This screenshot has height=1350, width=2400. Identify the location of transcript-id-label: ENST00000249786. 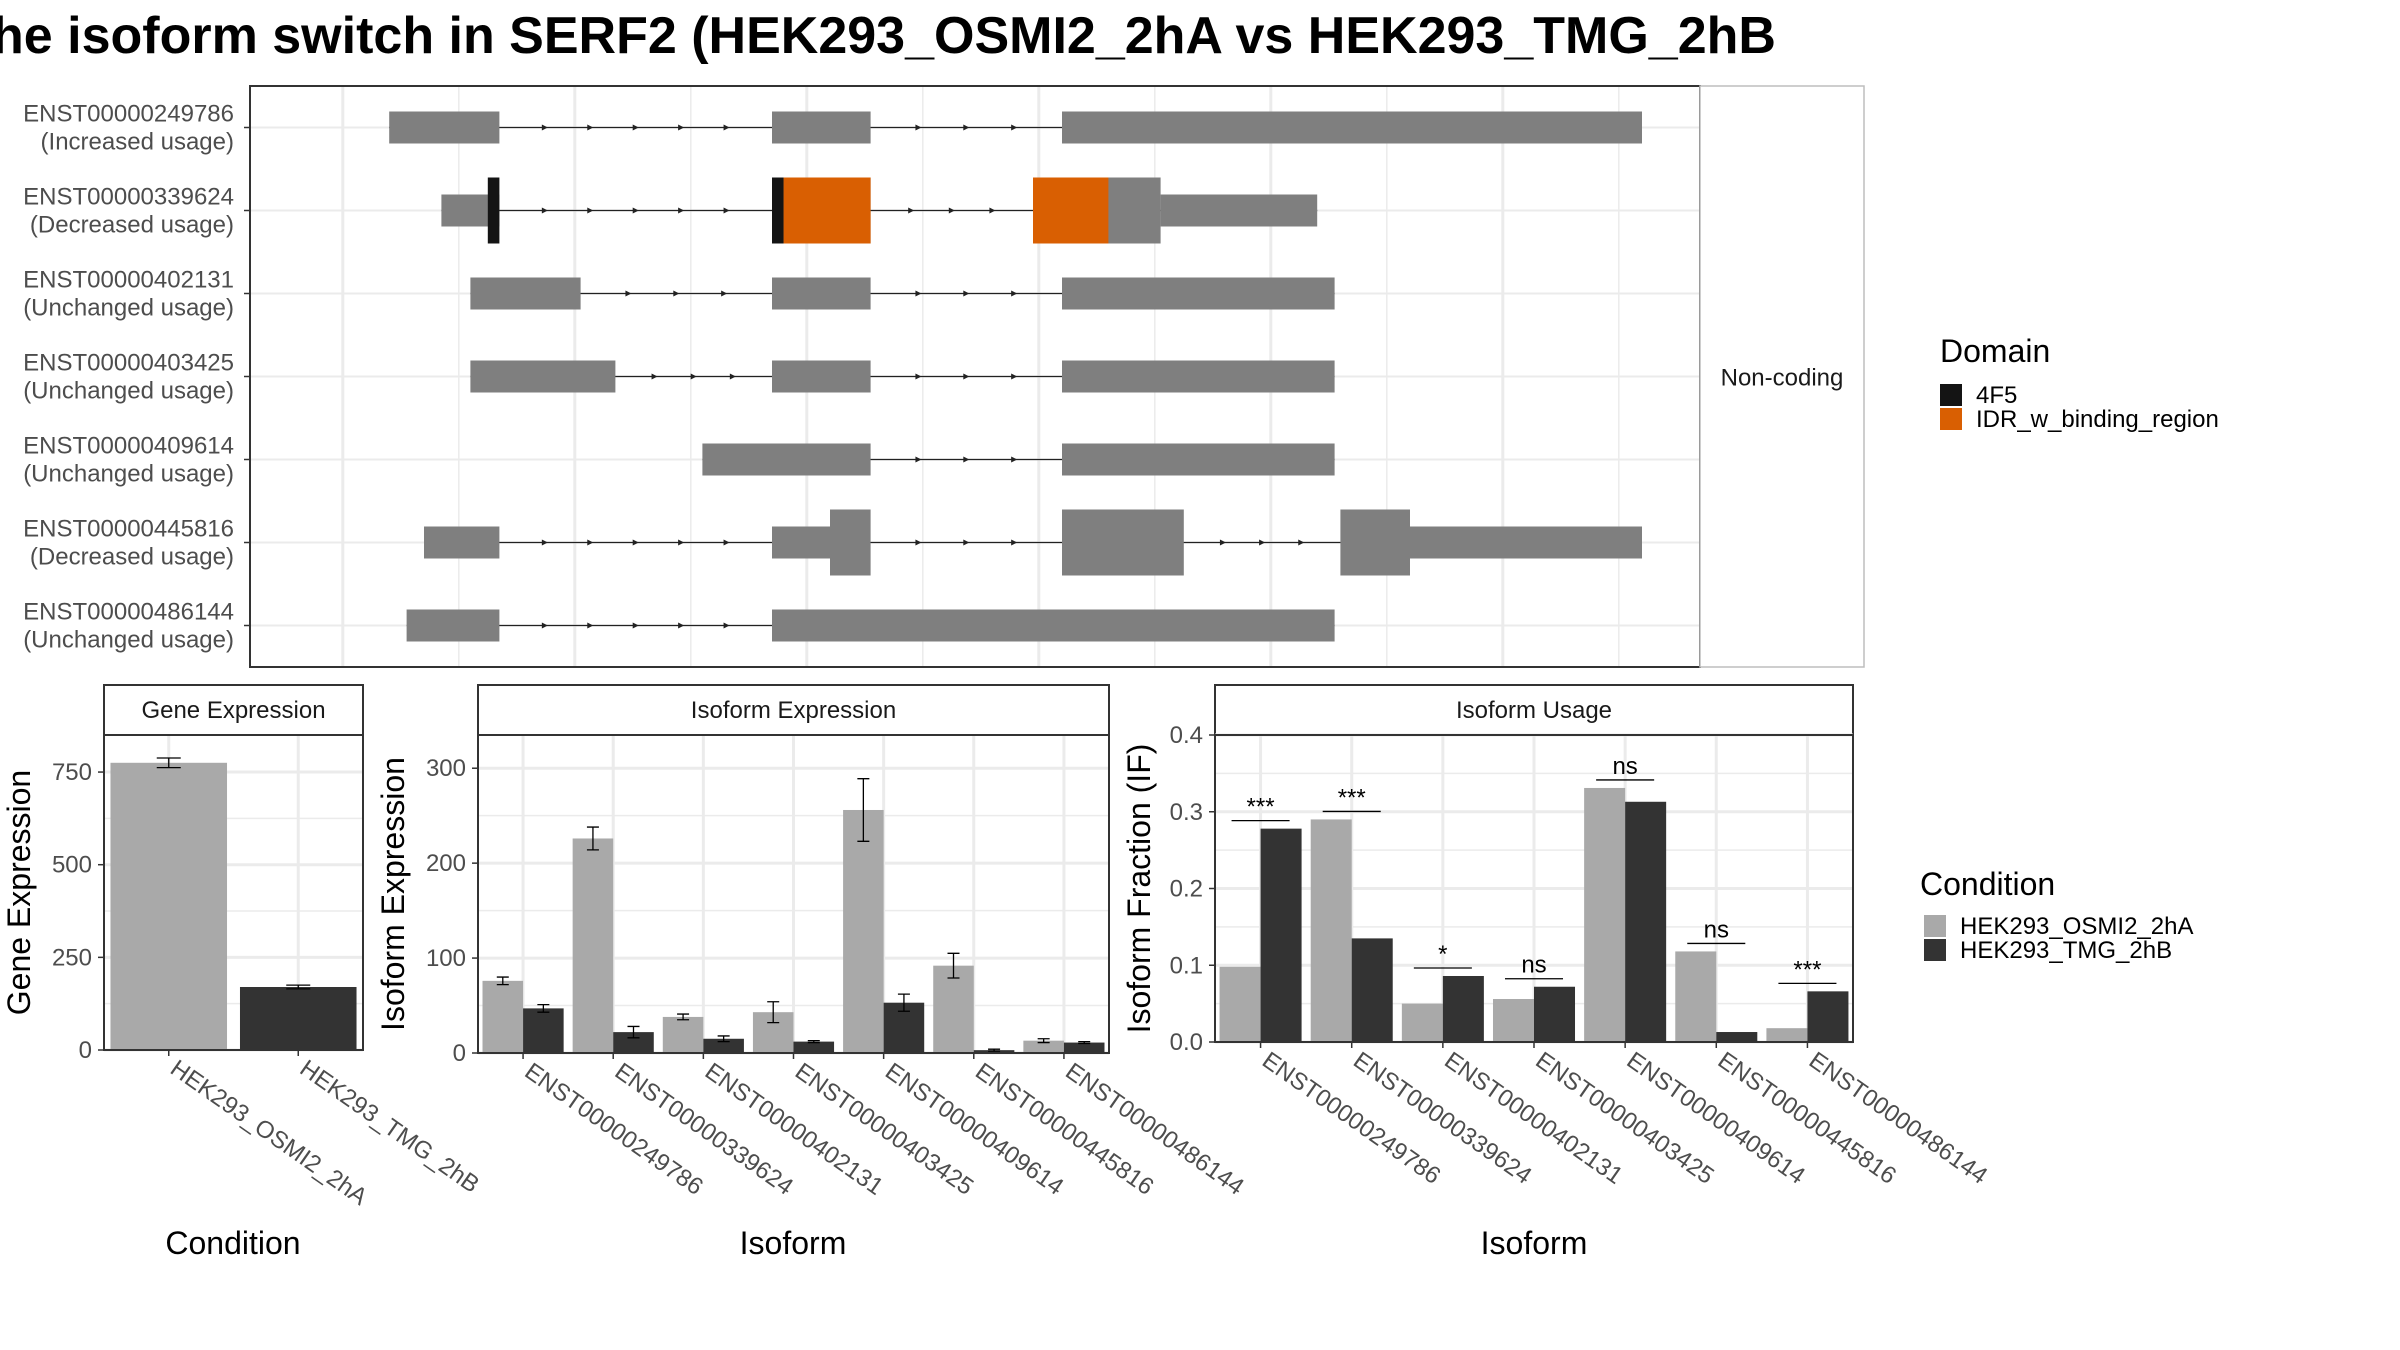
(128, 114).